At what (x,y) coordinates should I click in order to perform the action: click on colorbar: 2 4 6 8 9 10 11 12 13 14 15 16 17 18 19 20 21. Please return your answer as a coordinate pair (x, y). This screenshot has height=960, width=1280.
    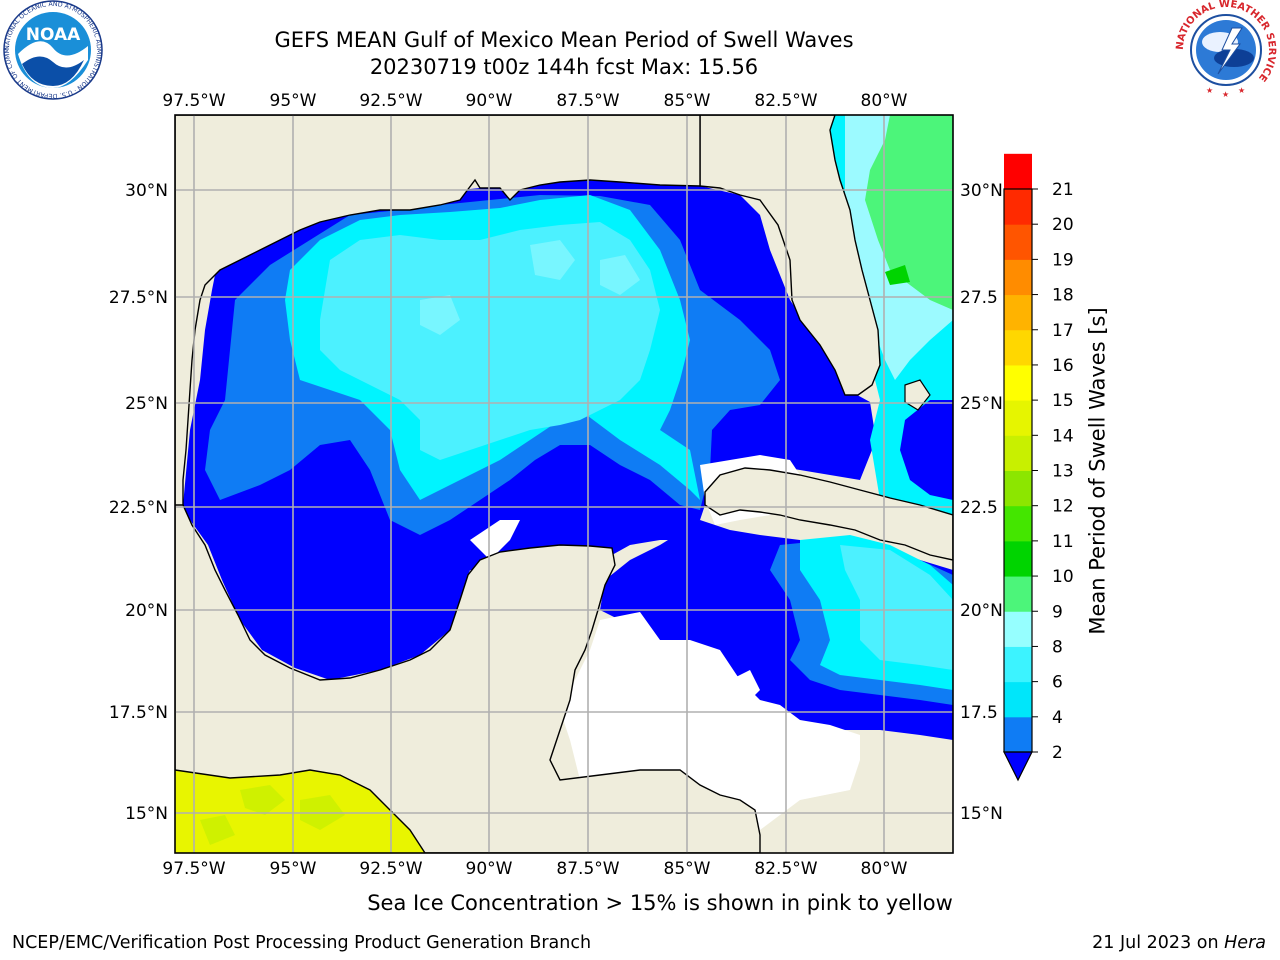
    Looking at the image, I should click on (1038, 467).